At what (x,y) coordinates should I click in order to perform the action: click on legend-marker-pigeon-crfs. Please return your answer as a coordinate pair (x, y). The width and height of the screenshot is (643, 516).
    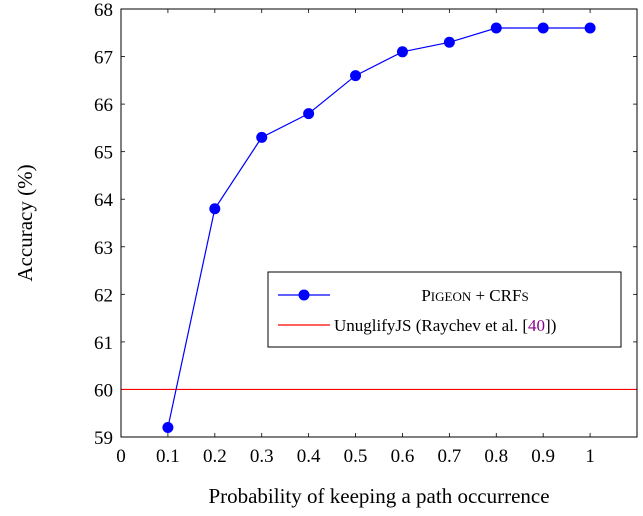
    Looking at the image, I should click on (304, 295).